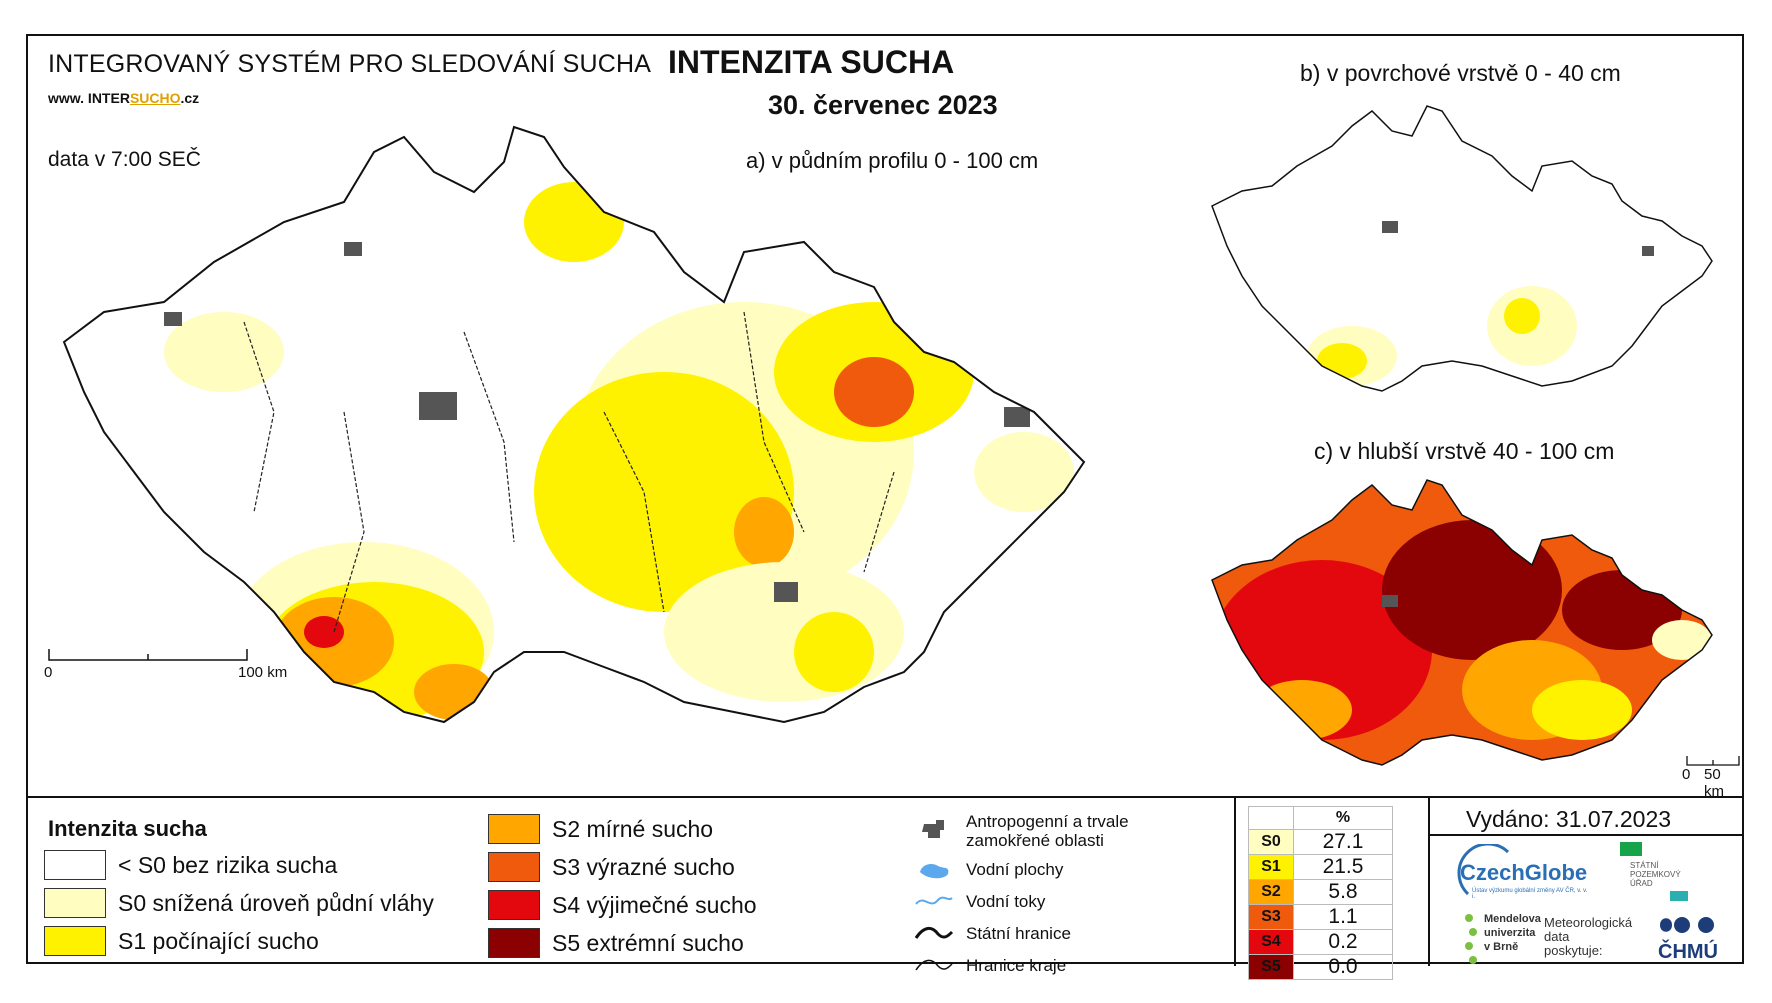 The height and width of the screenshot is (1003, 1772). Describe the element at coordinates (892, 160) in the screenshot. I see `map-a-label: a) v půdním profilu 0 - 100 cm` at that location.